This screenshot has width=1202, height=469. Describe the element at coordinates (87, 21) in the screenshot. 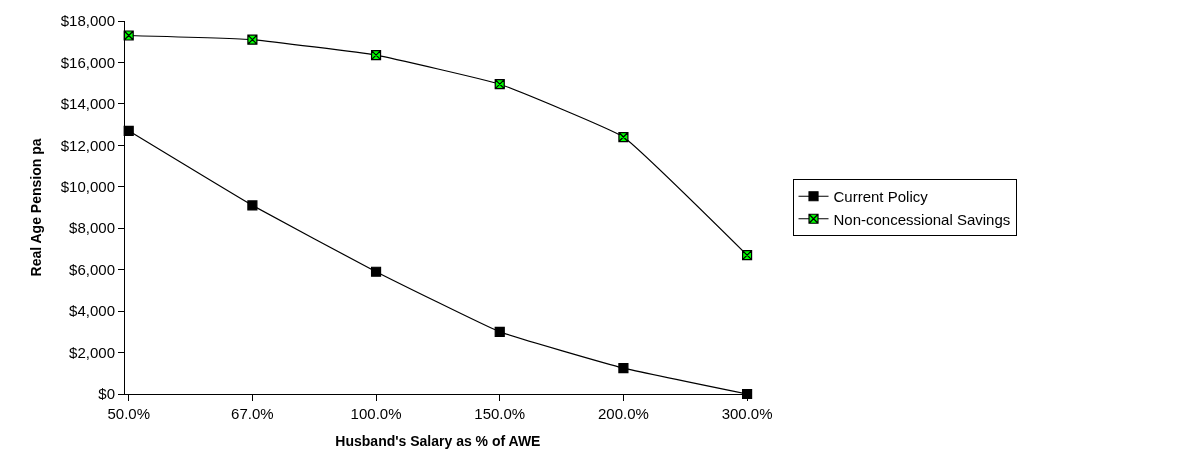

I see `y-tick-label: $18,000` at that location.